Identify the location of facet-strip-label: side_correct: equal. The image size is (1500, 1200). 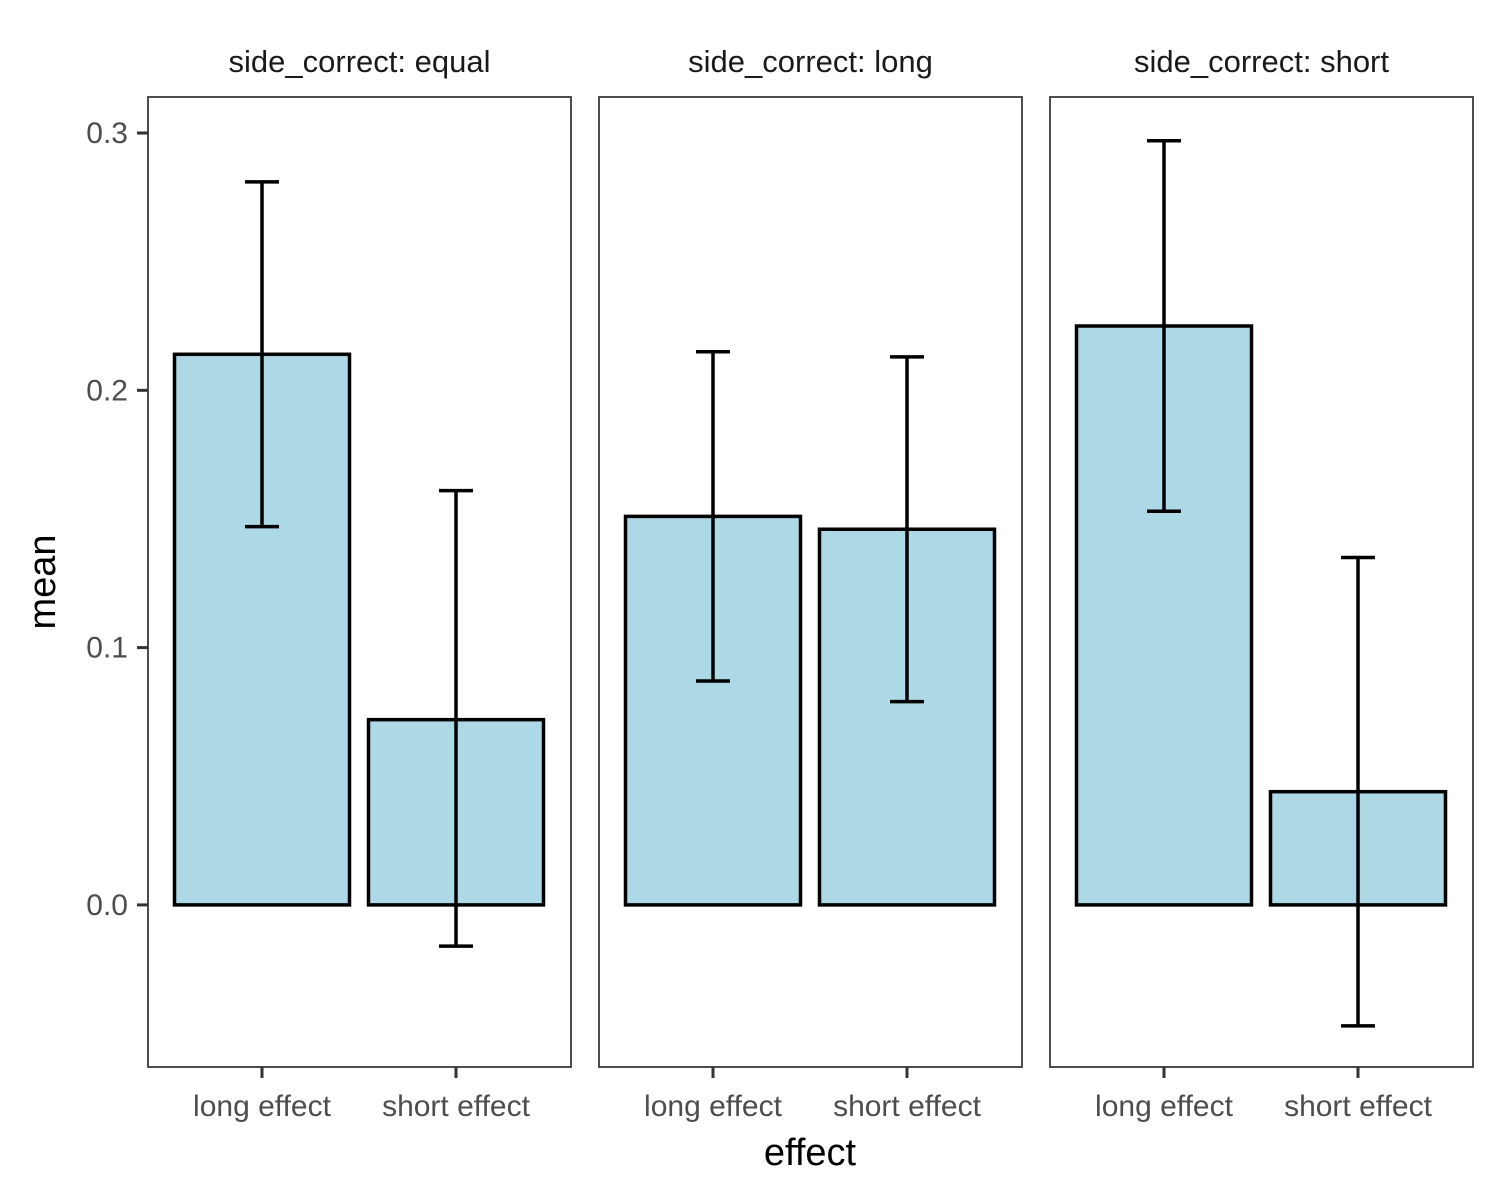
(360, 61).